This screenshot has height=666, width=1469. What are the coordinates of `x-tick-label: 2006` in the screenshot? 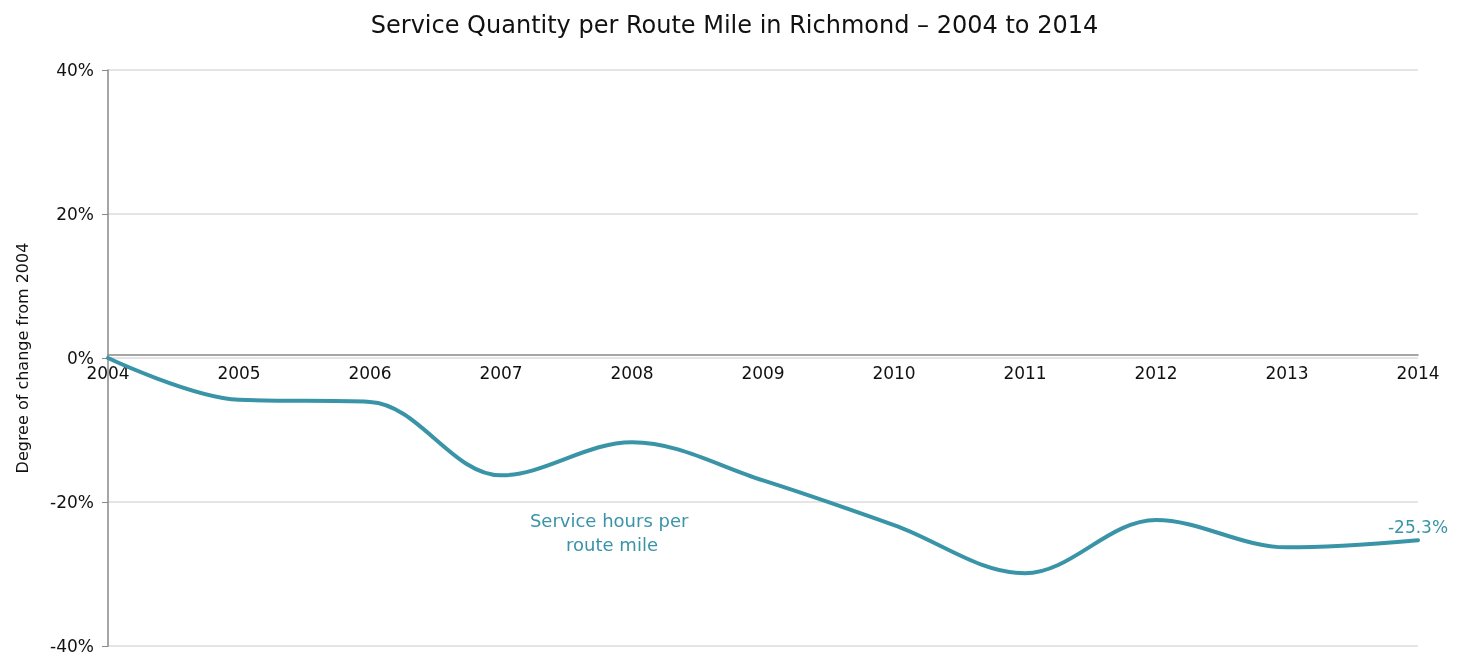 It's located at (370, 373).